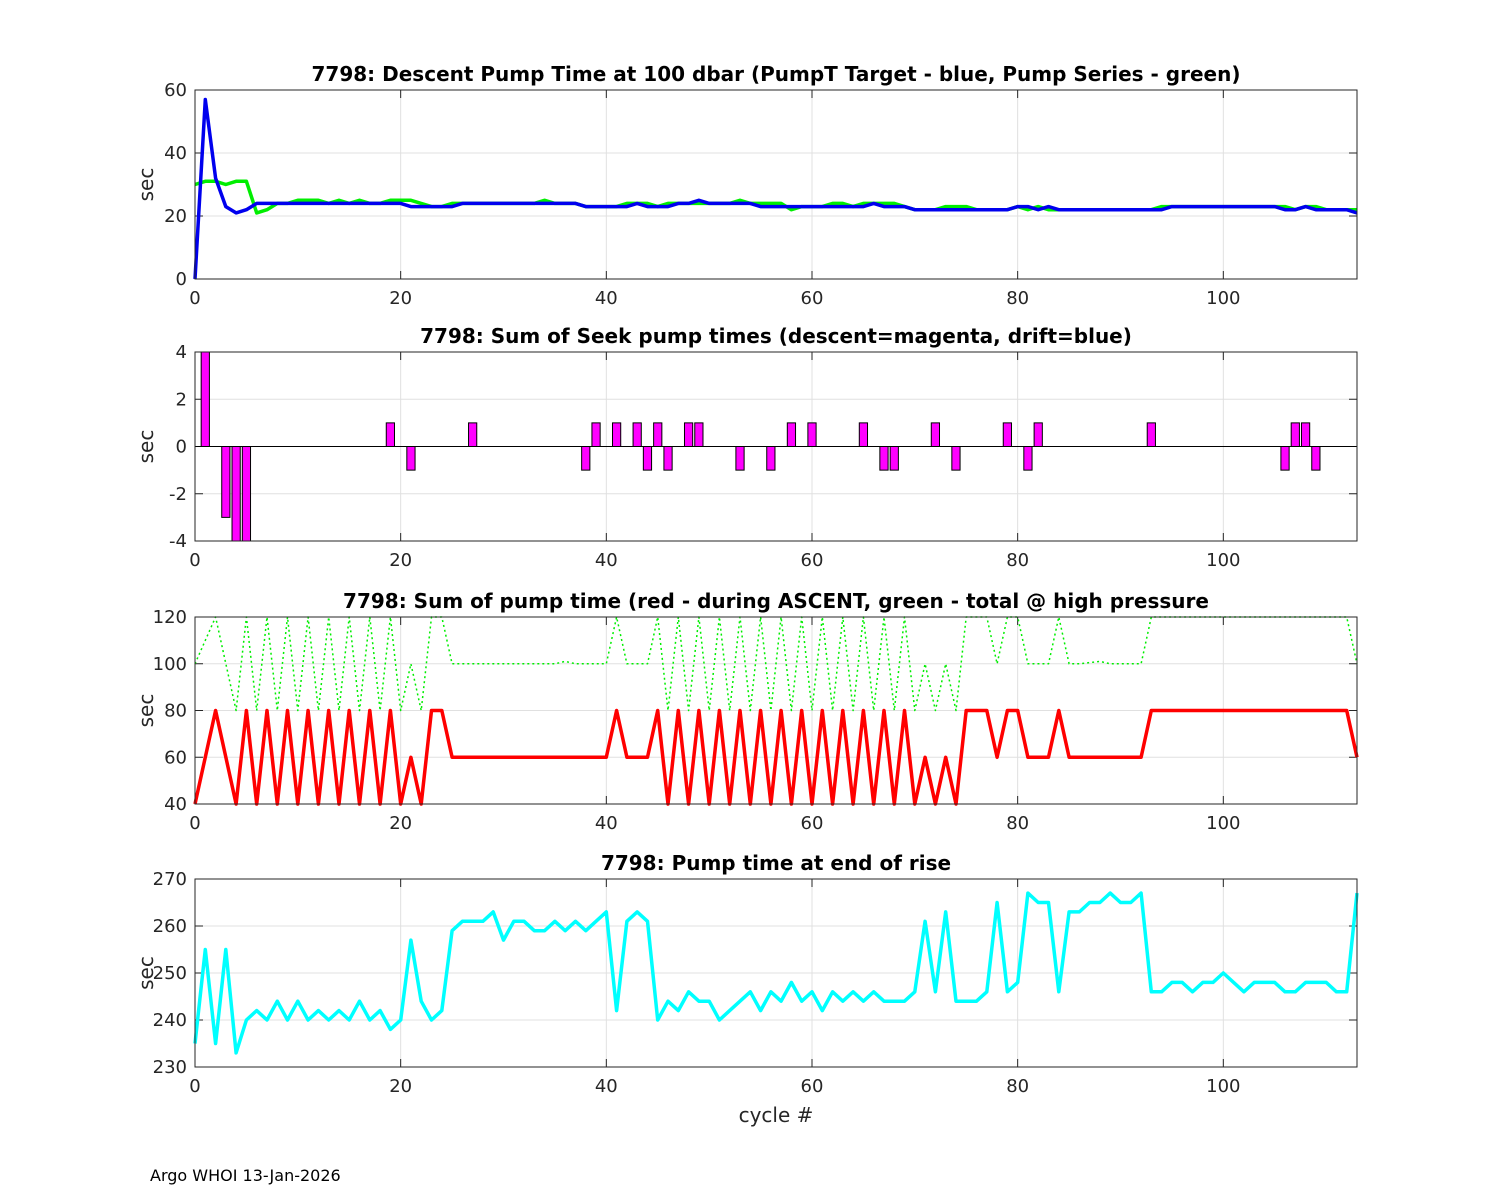  Describe the element at coordinates (170, 973) in the screenshot. I see `y-tick-label: 250` at that location.